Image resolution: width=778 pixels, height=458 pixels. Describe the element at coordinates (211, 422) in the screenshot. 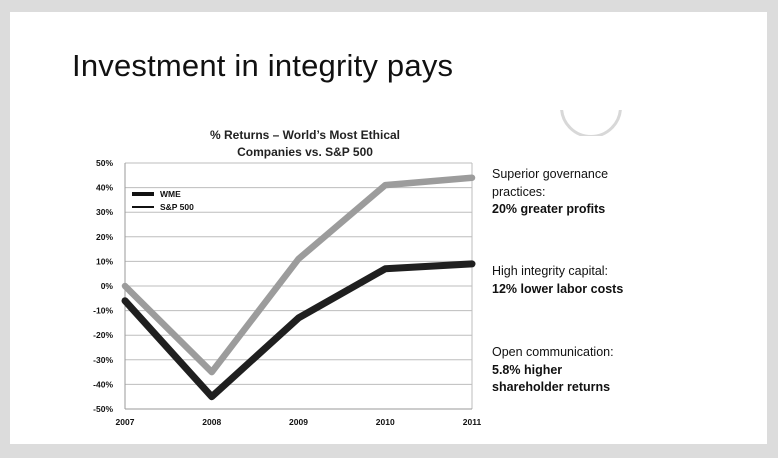

I see `x-tick-label: 2008` at that location.